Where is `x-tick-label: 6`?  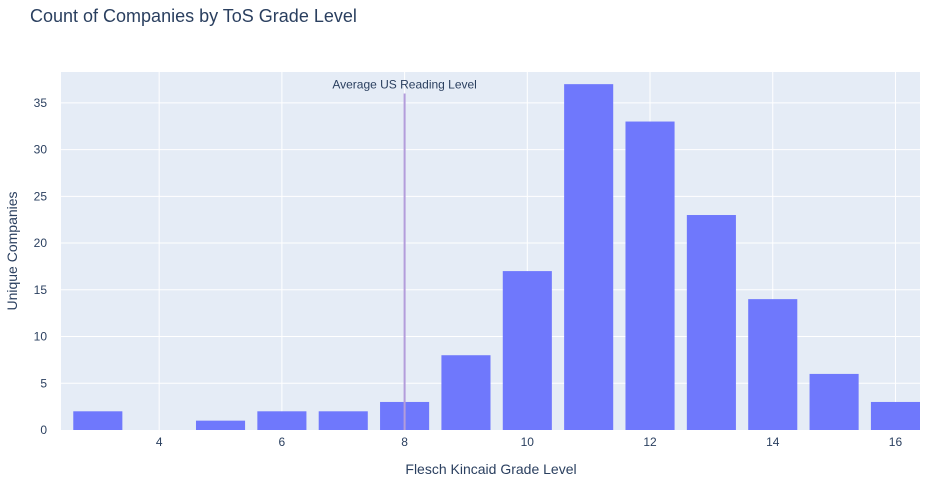 x-tick-label: 6 is located at coordinates (282, 442).